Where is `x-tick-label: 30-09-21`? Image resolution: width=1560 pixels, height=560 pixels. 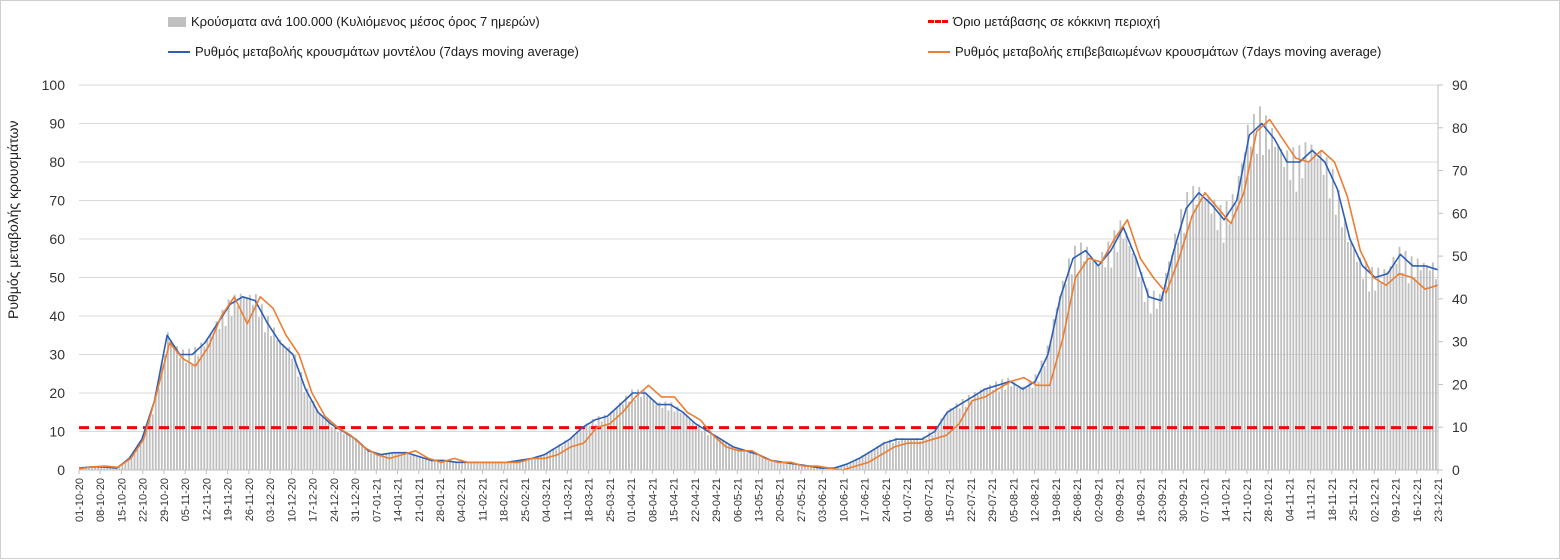 x-tick-label: 30-09-21 is located at coordinates (1184, 500).